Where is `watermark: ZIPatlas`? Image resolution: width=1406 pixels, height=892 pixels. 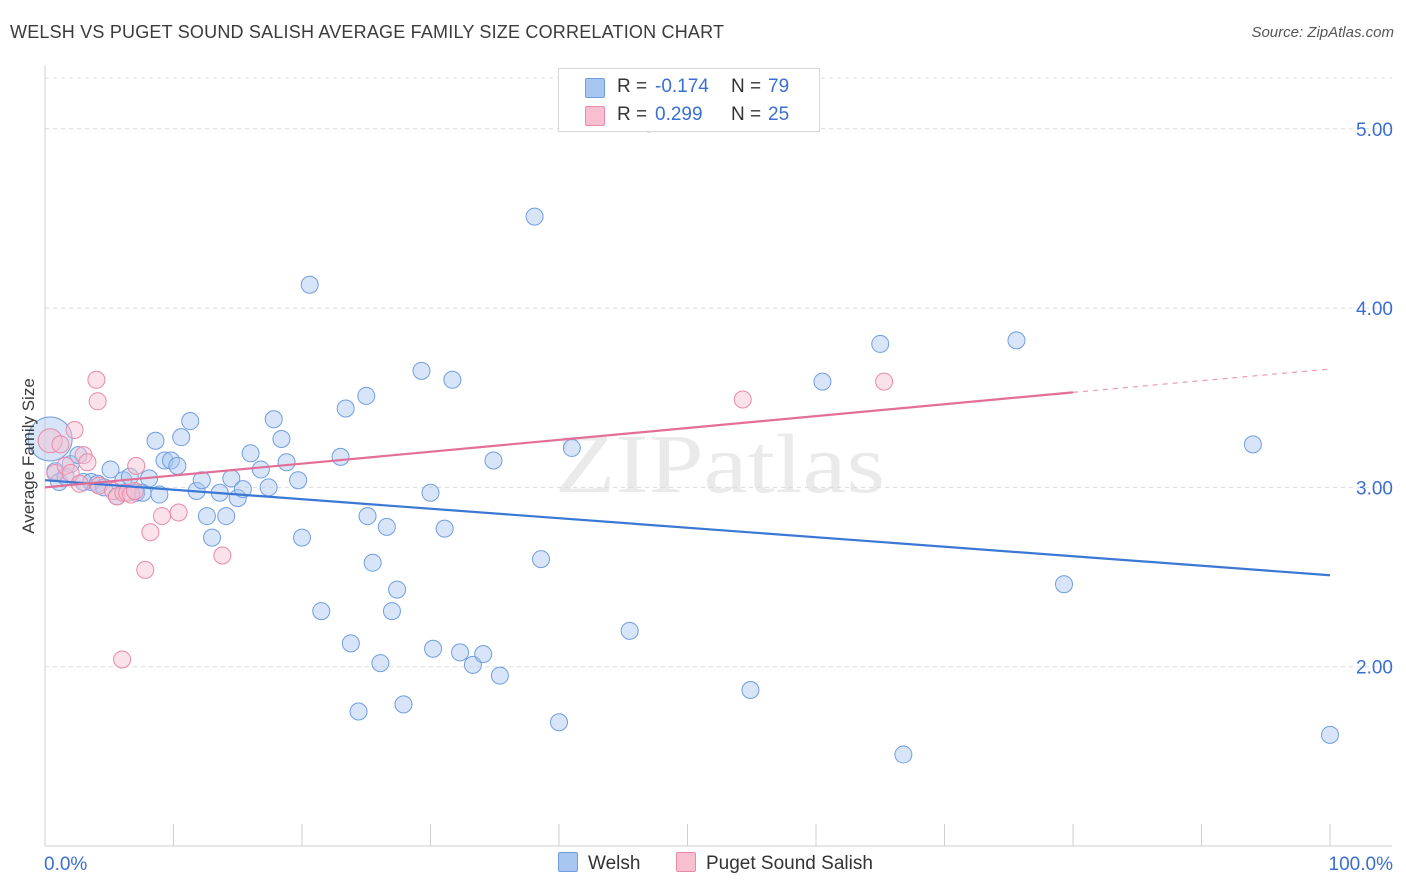
watermark: ZIPatlas is located at coordinates (720, 464).